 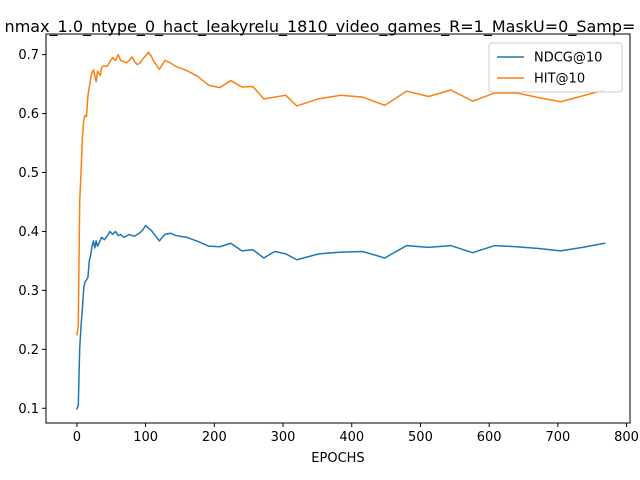 I want to click on y-tick-label: 0.3, so click(x=28, y=291).